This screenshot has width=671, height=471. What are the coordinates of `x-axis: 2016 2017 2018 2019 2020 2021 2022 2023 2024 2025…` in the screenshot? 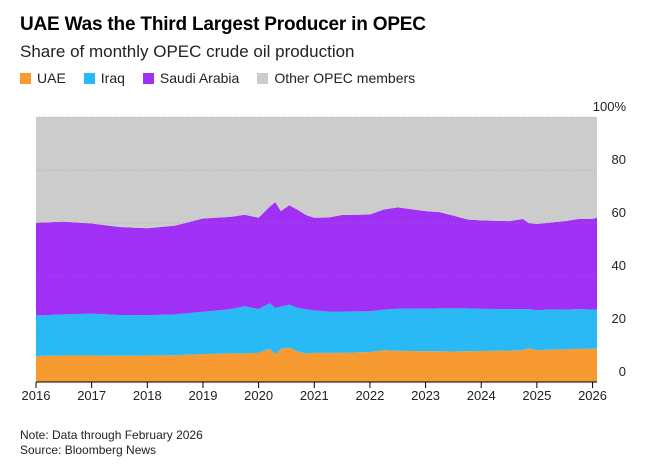 It's located at (314, 392).